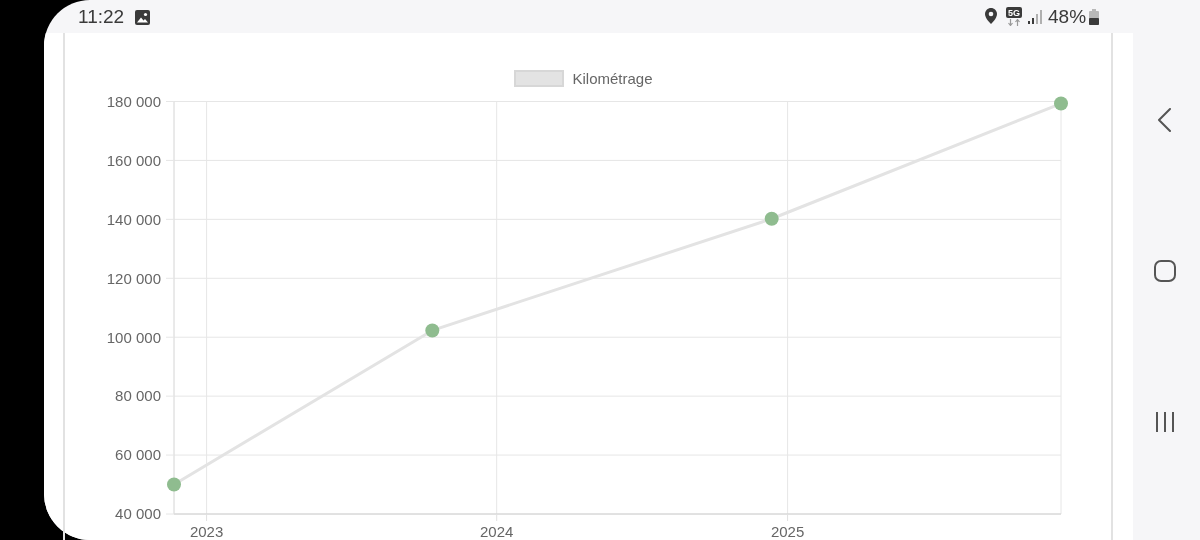  What do you see at coordinates (1067, 17) in the screenshot?
I see `text: 48%` at bounding box center [1067, 17].